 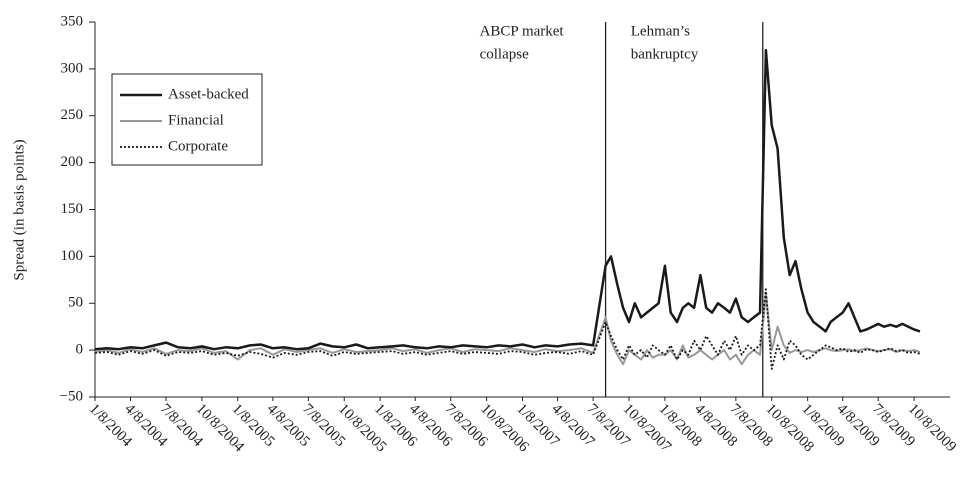 I want to click on y-tick-label: 0, so click(x=80, y=350).